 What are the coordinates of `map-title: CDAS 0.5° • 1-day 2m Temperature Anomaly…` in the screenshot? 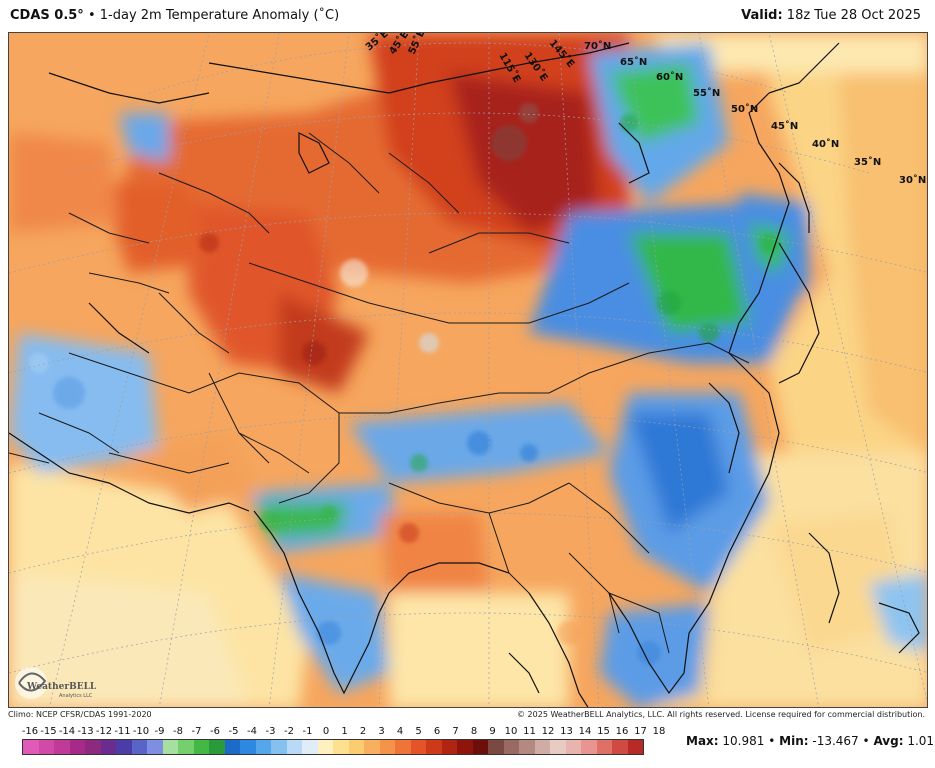 It's located at (174, 15).